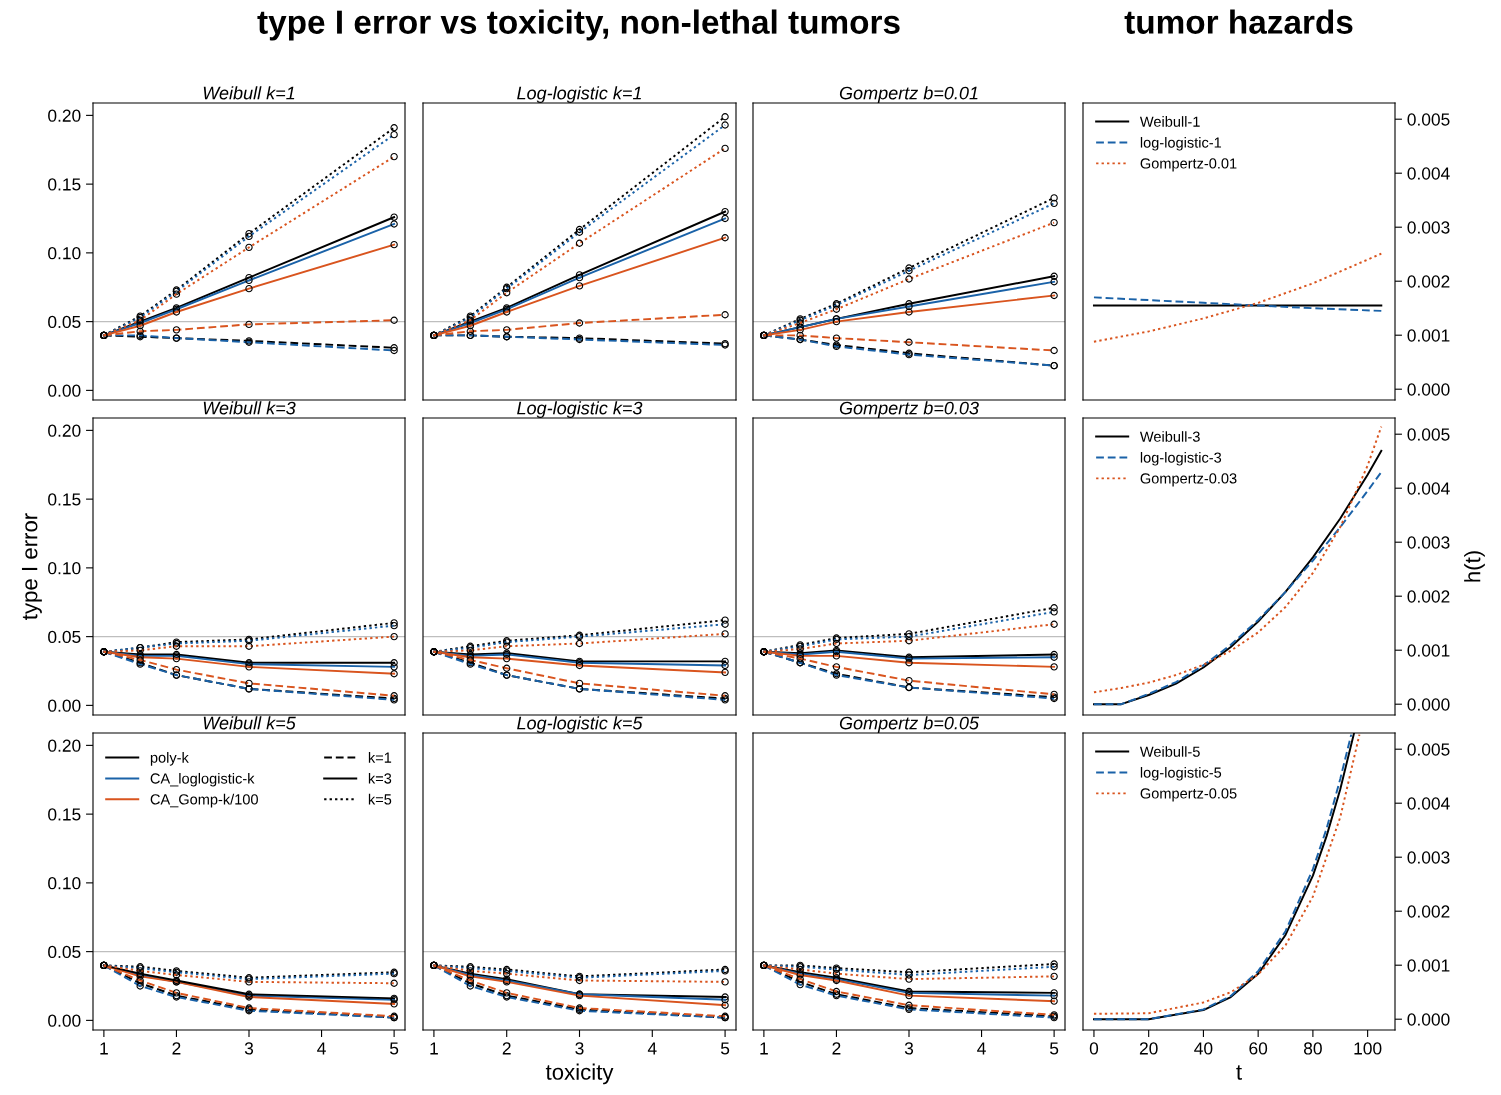  Describe the element at coordinates (1181, 144) in the screenshot. I see `legend-label: log-logistic-1` at that location.